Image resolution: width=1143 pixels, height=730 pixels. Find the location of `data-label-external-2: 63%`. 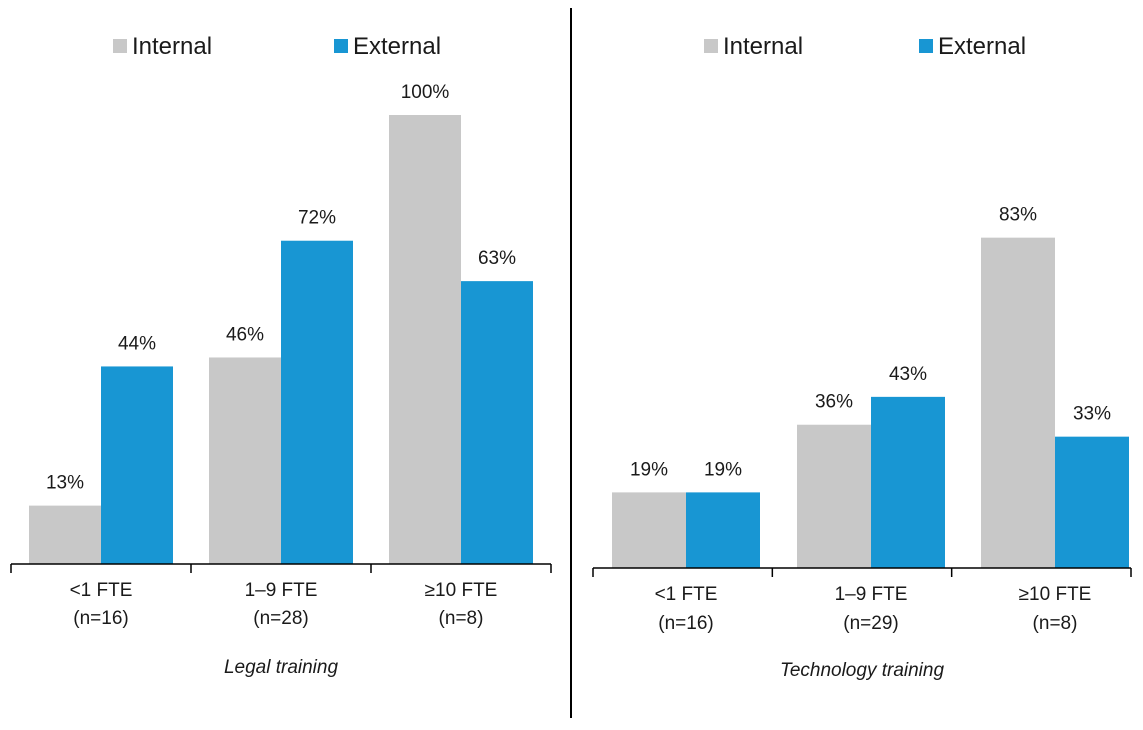

data-label-external-2: 63% is located at coordinates (497, 258).